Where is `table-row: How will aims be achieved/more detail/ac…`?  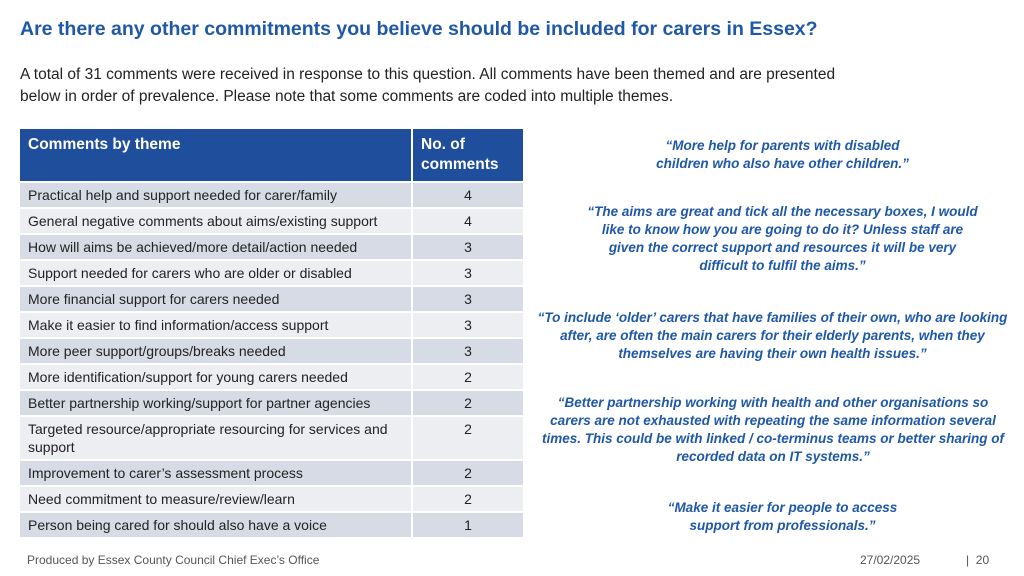 table-row: How will aims be achieved/more detail/ac… is located at coordinates (271, 247).